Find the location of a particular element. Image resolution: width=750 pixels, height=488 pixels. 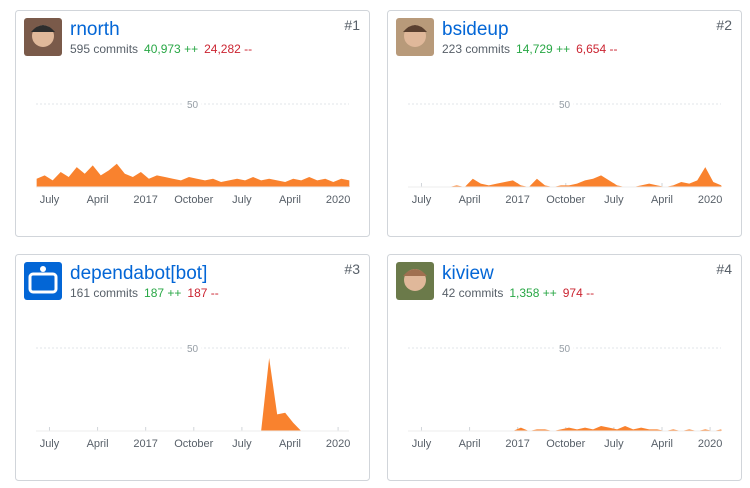

additions: 187 ++ is located at coordinates (162, 293).